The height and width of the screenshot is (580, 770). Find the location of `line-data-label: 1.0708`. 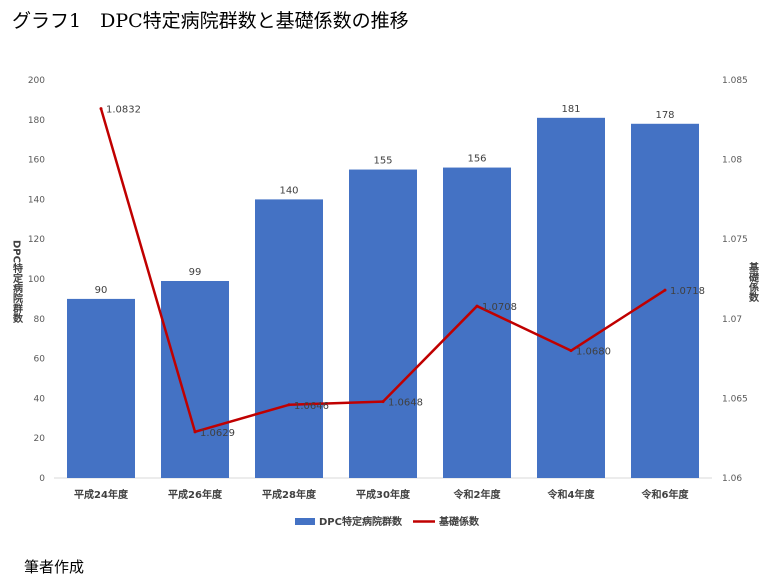

line-data-label: 1.0708 is located at coordinates (499, 307).